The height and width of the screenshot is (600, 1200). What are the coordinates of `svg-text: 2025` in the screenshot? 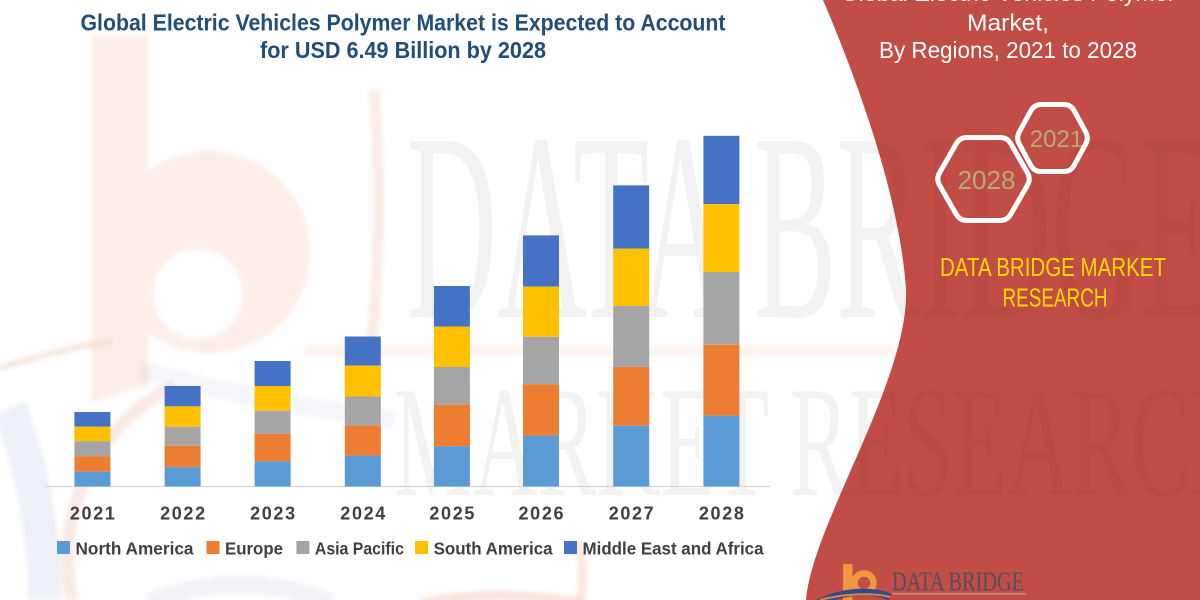 It's located at (451, 514).